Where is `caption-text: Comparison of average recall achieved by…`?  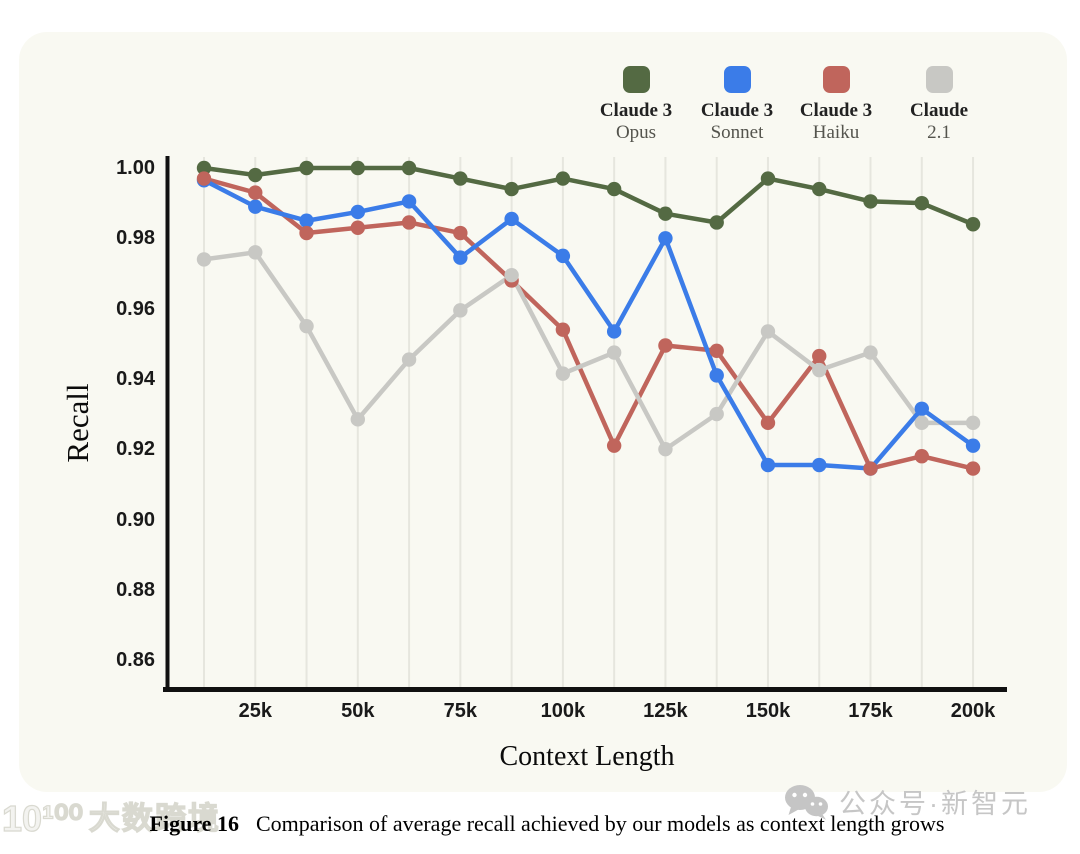
caption-text: Comparison of average recall achieved by… is located at coordinates (600, 823).